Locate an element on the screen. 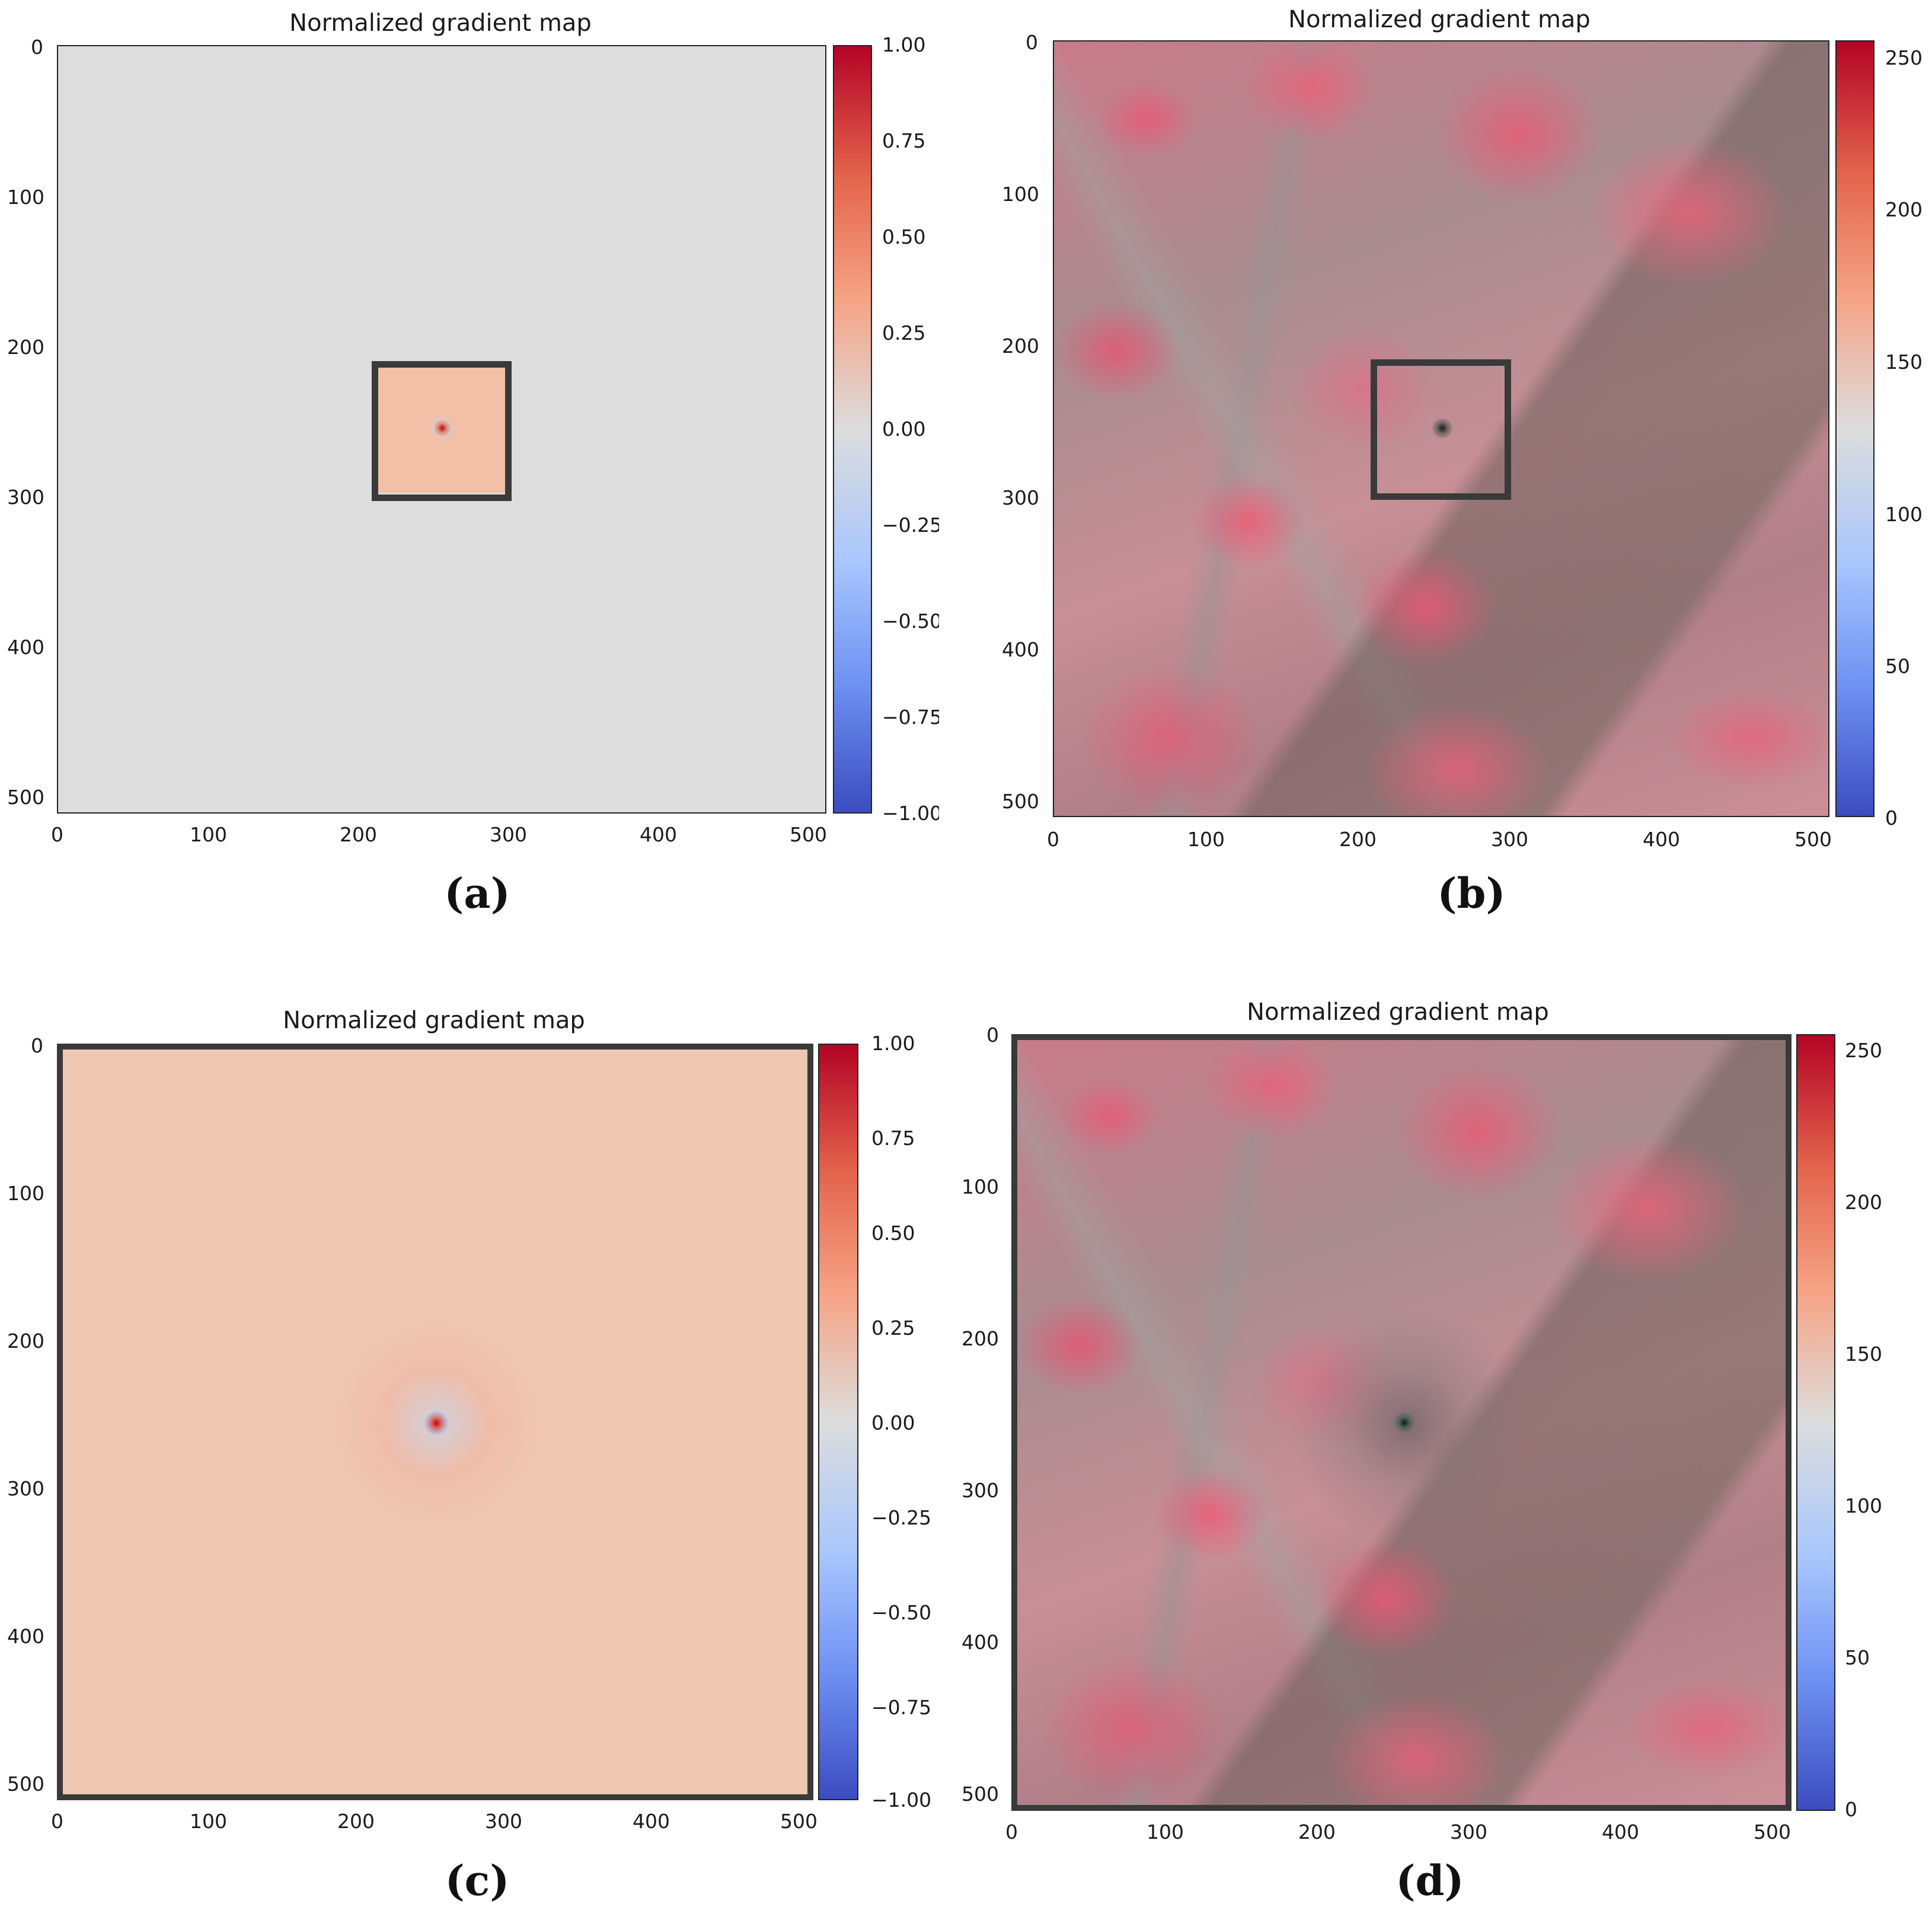 This screenshot has width=1932, height=1920. panel-b-hotspot is located at coordinates (1442, 428).